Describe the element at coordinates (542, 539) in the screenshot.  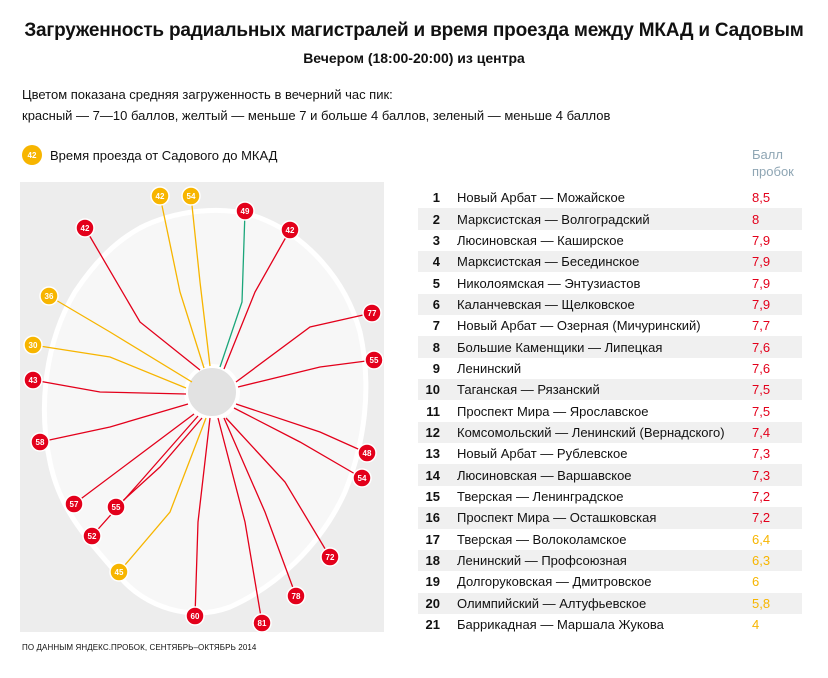
I see `row-road-name: Тверская — Волоколамское` at that location.